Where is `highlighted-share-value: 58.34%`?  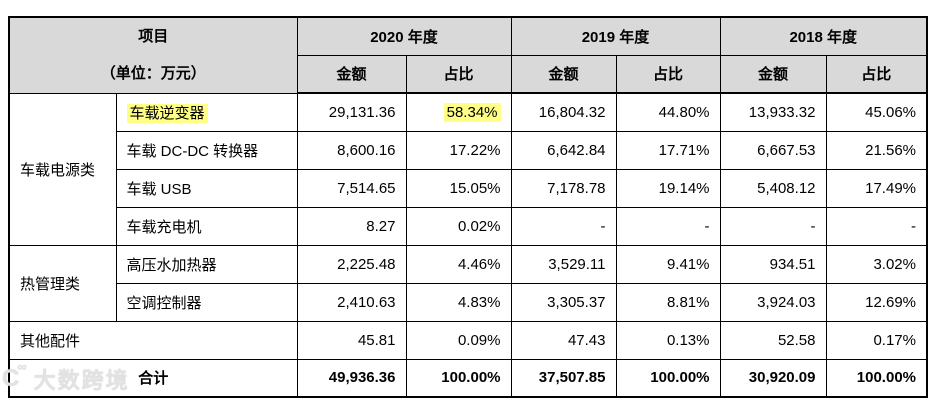 highlighted-share-value: 58.34% is located at coordinates (472, 112).